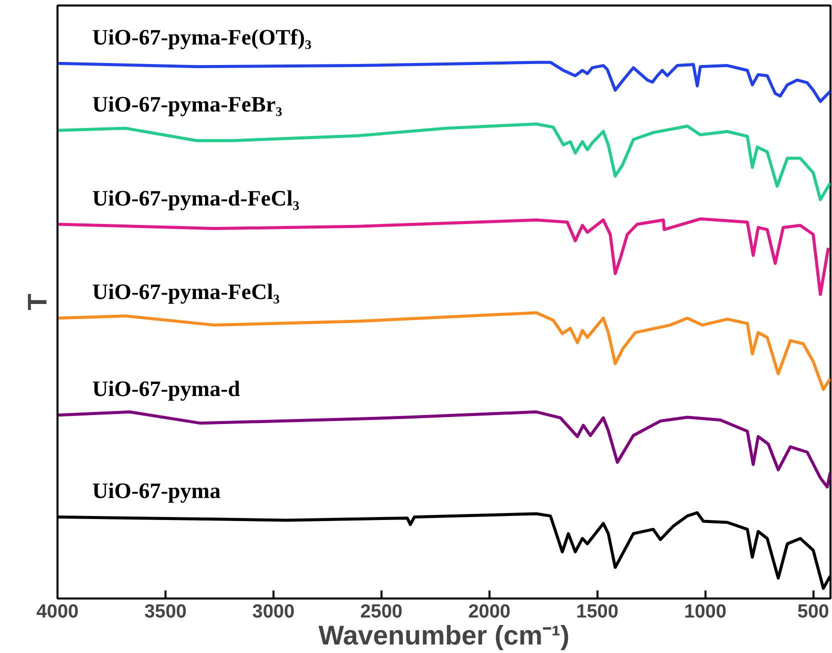 The height and width of the screenshot is (653, 832). Describe the element at coordinates (381, 612) in the screenshot. I see `x-tick-label: 2500` at that location.